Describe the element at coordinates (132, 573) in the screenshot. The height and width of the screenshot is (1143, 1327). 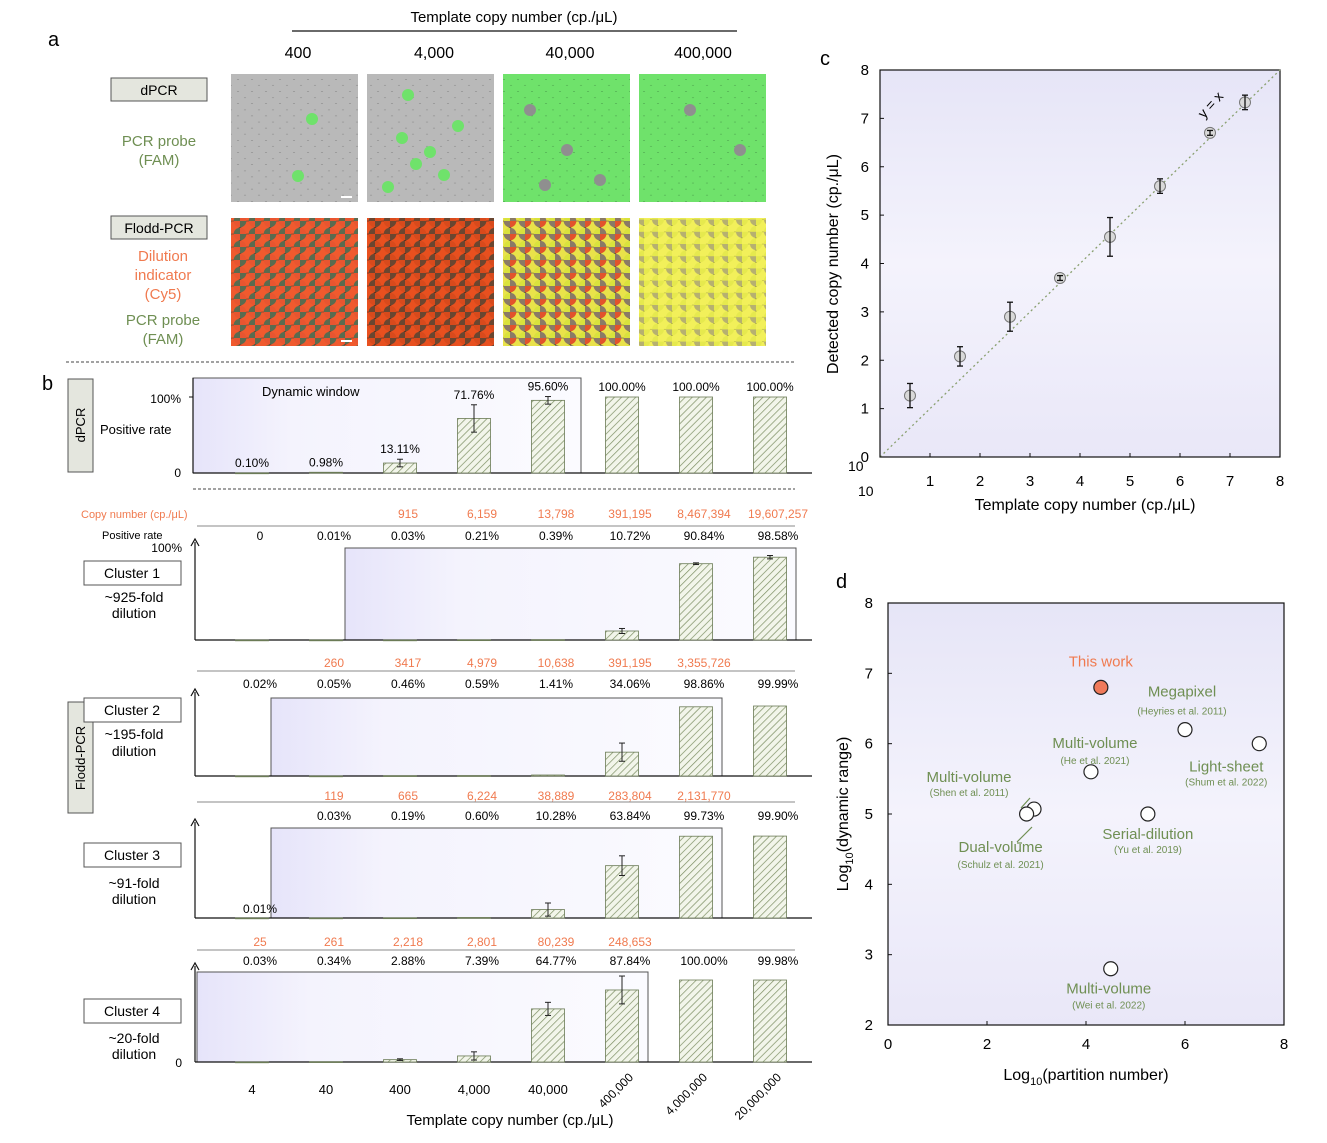
I see `cluster-badge-label: Cluster 1` at that location.